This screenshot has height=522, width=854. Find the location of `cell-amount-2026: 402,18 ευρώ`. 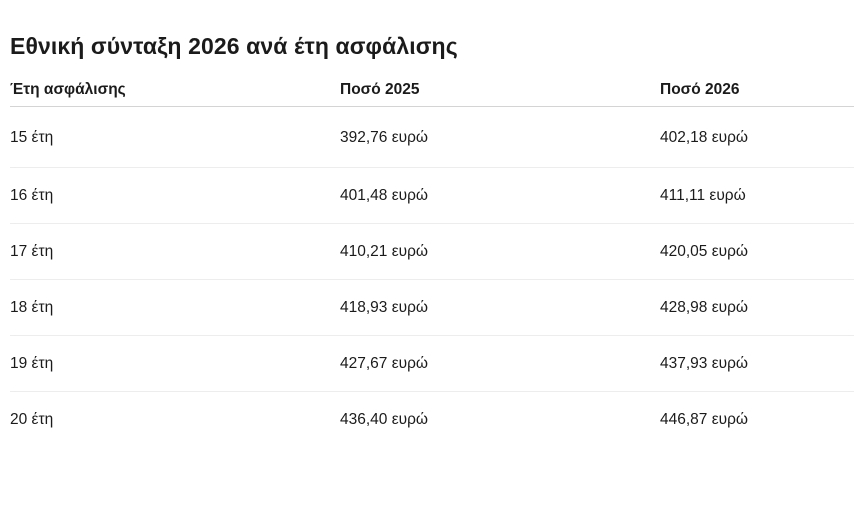

cell-amount-2026: 402,18 ευρώ is located at coordinates (757, 137).